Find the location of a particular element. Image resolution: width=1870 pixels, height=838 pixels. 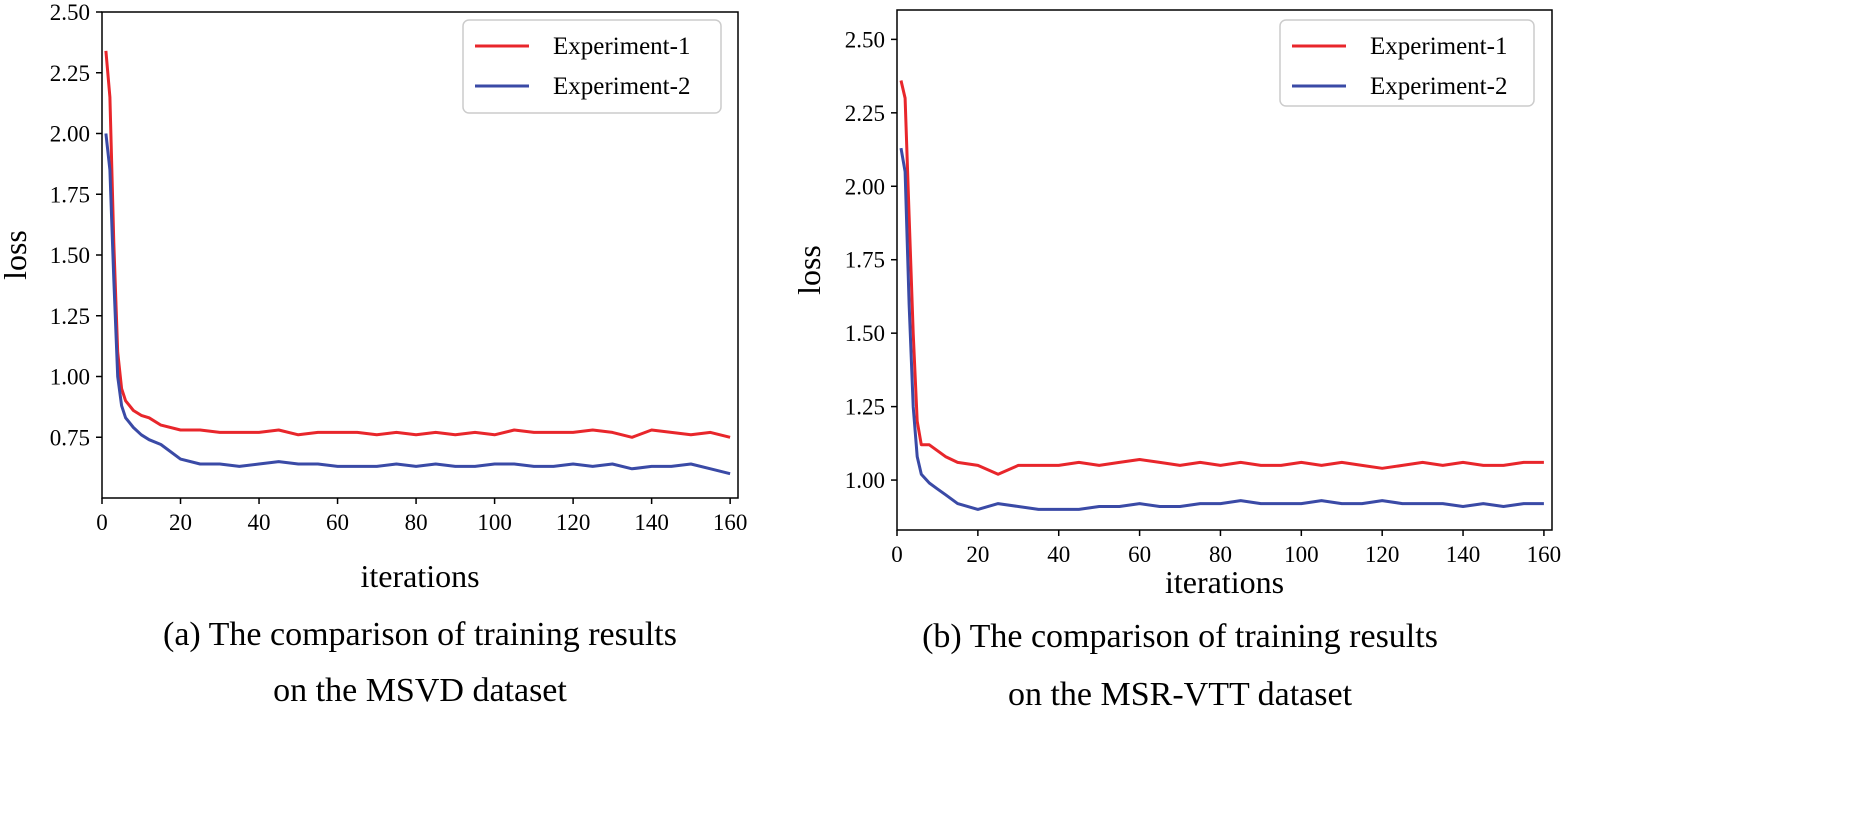

caption-line-2: on the MSR-VTT dataset is located at coordinates (1180, 694).